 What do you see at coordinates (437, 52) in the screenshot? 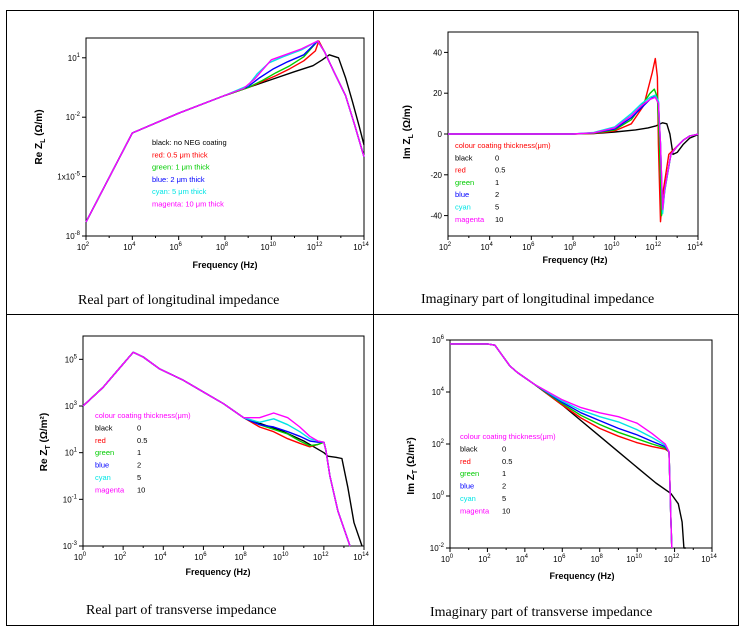
I see `y-tick-label: 40` at bounding box center [437, 52].